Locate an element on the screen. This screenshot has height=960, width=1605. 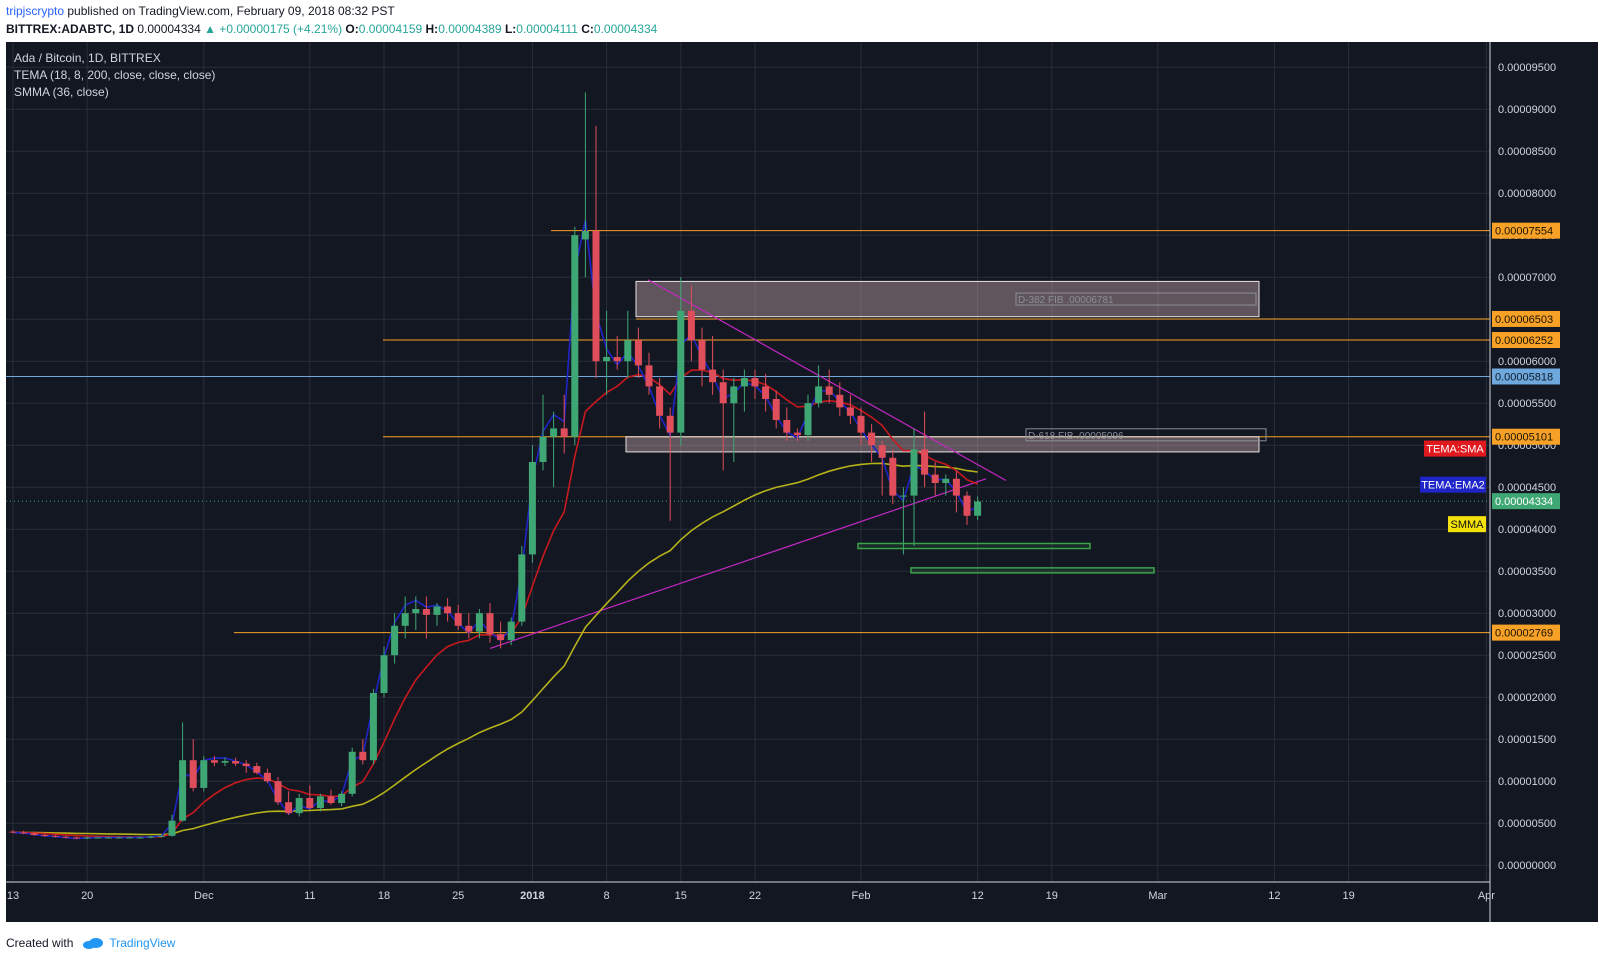
legend-smma: SMMA (36, close) is located at coordinates (61, 92).